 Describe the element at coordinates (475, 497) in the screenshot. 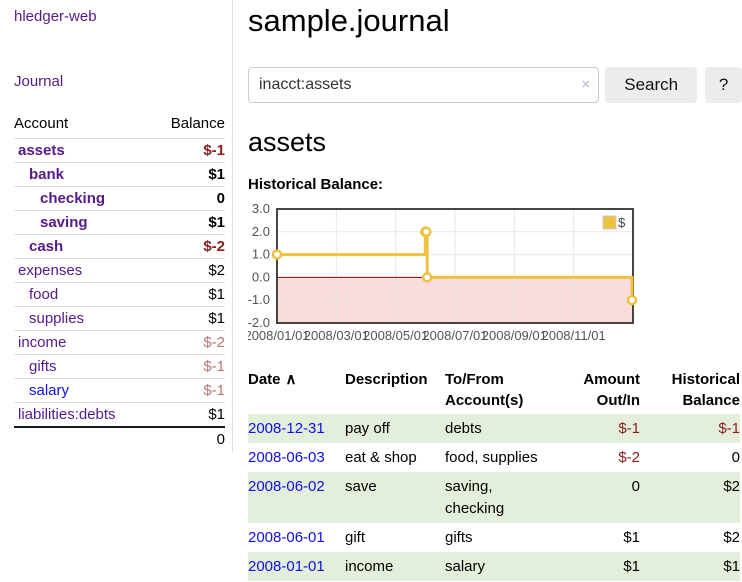

I see `transaction-accounts: saving, checking` at that location.